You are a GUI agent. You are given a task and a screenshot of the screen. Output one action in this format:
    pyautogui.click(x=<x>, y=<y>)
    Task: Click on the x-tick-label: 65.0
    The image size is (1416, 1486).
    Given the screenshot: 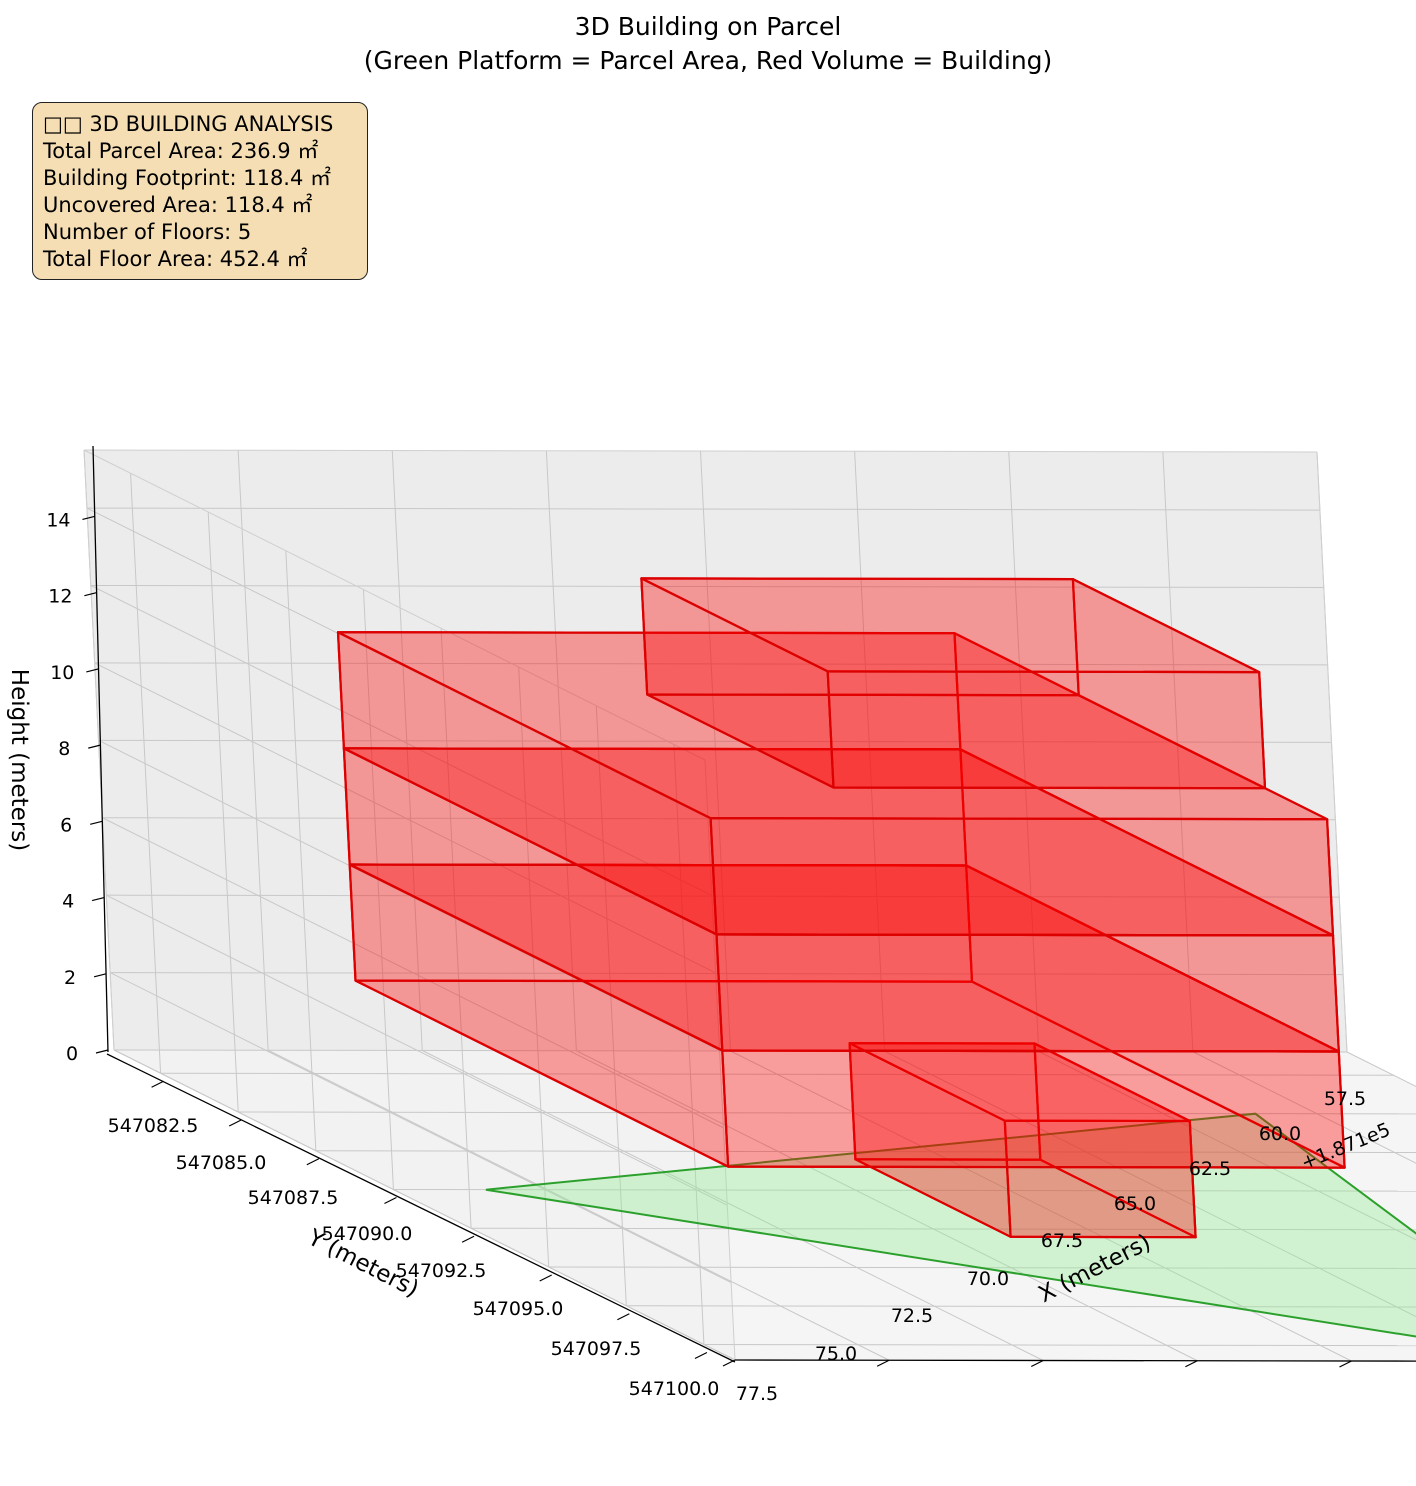 What is the action you would take?
    pyautogui.click(x=1135, y=1204)
    